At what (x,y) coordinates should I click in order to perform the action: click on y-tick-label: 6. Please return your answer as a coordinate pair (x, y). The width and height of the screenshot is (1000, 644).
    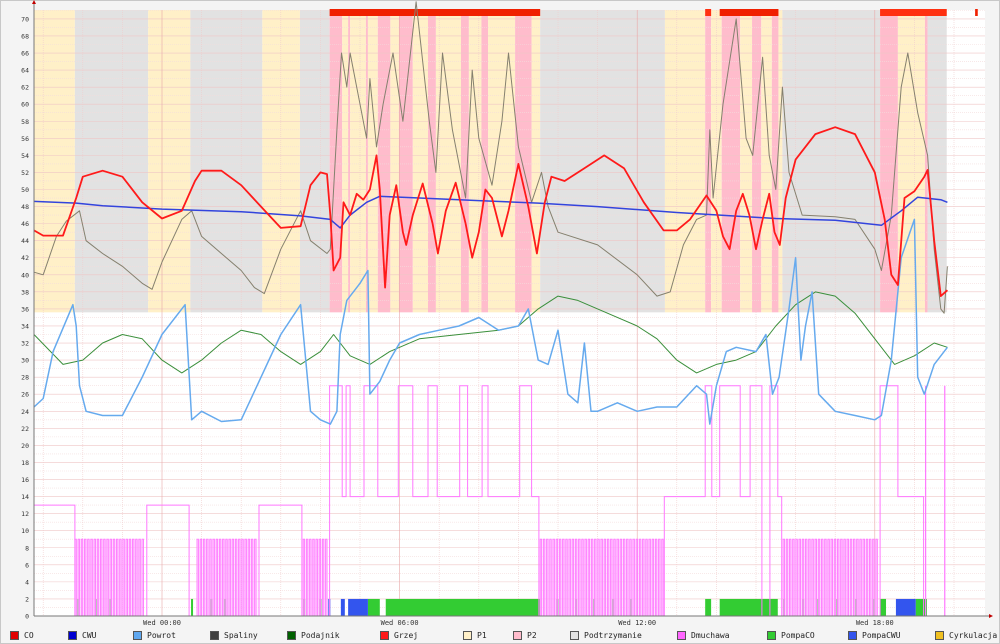
    Looking at the image, I should click on (27, 565).